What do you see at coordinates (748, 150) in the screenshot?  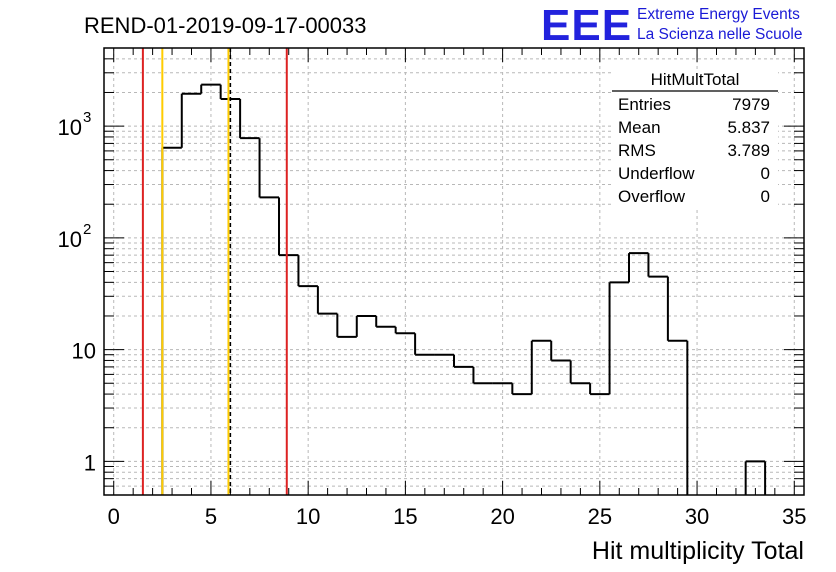 I see `stats-row-value: 3.789` at bounding box center [748, 150].